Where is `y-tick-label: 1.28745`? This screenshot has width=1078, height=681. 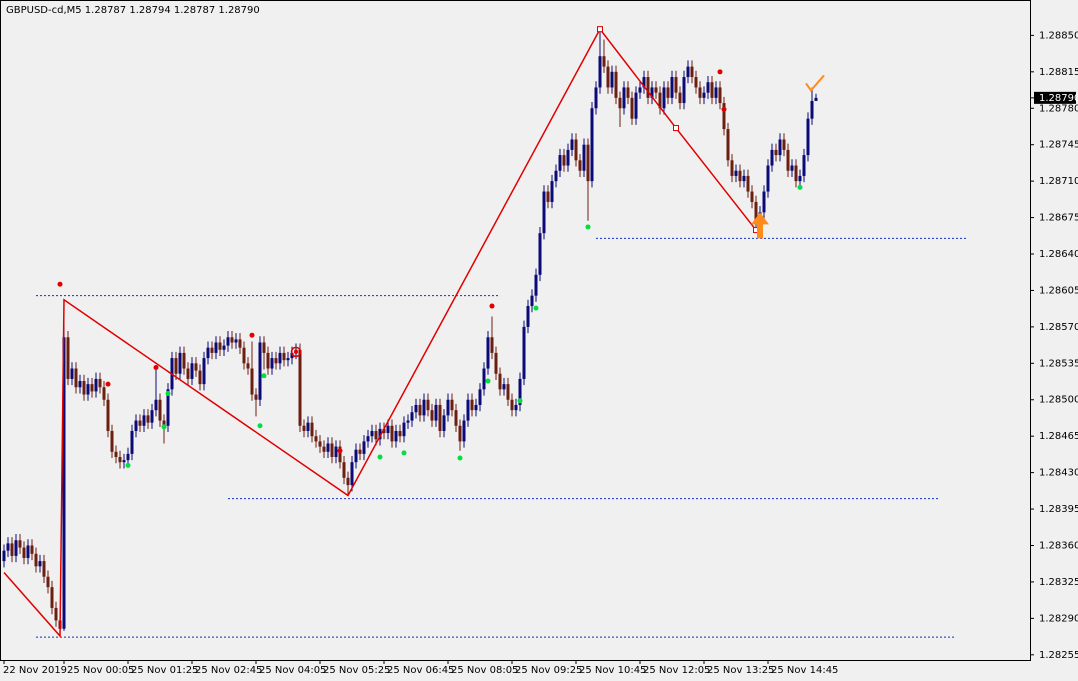
y-tick-label: 1.28745 is located at coordinates (1058, 145).